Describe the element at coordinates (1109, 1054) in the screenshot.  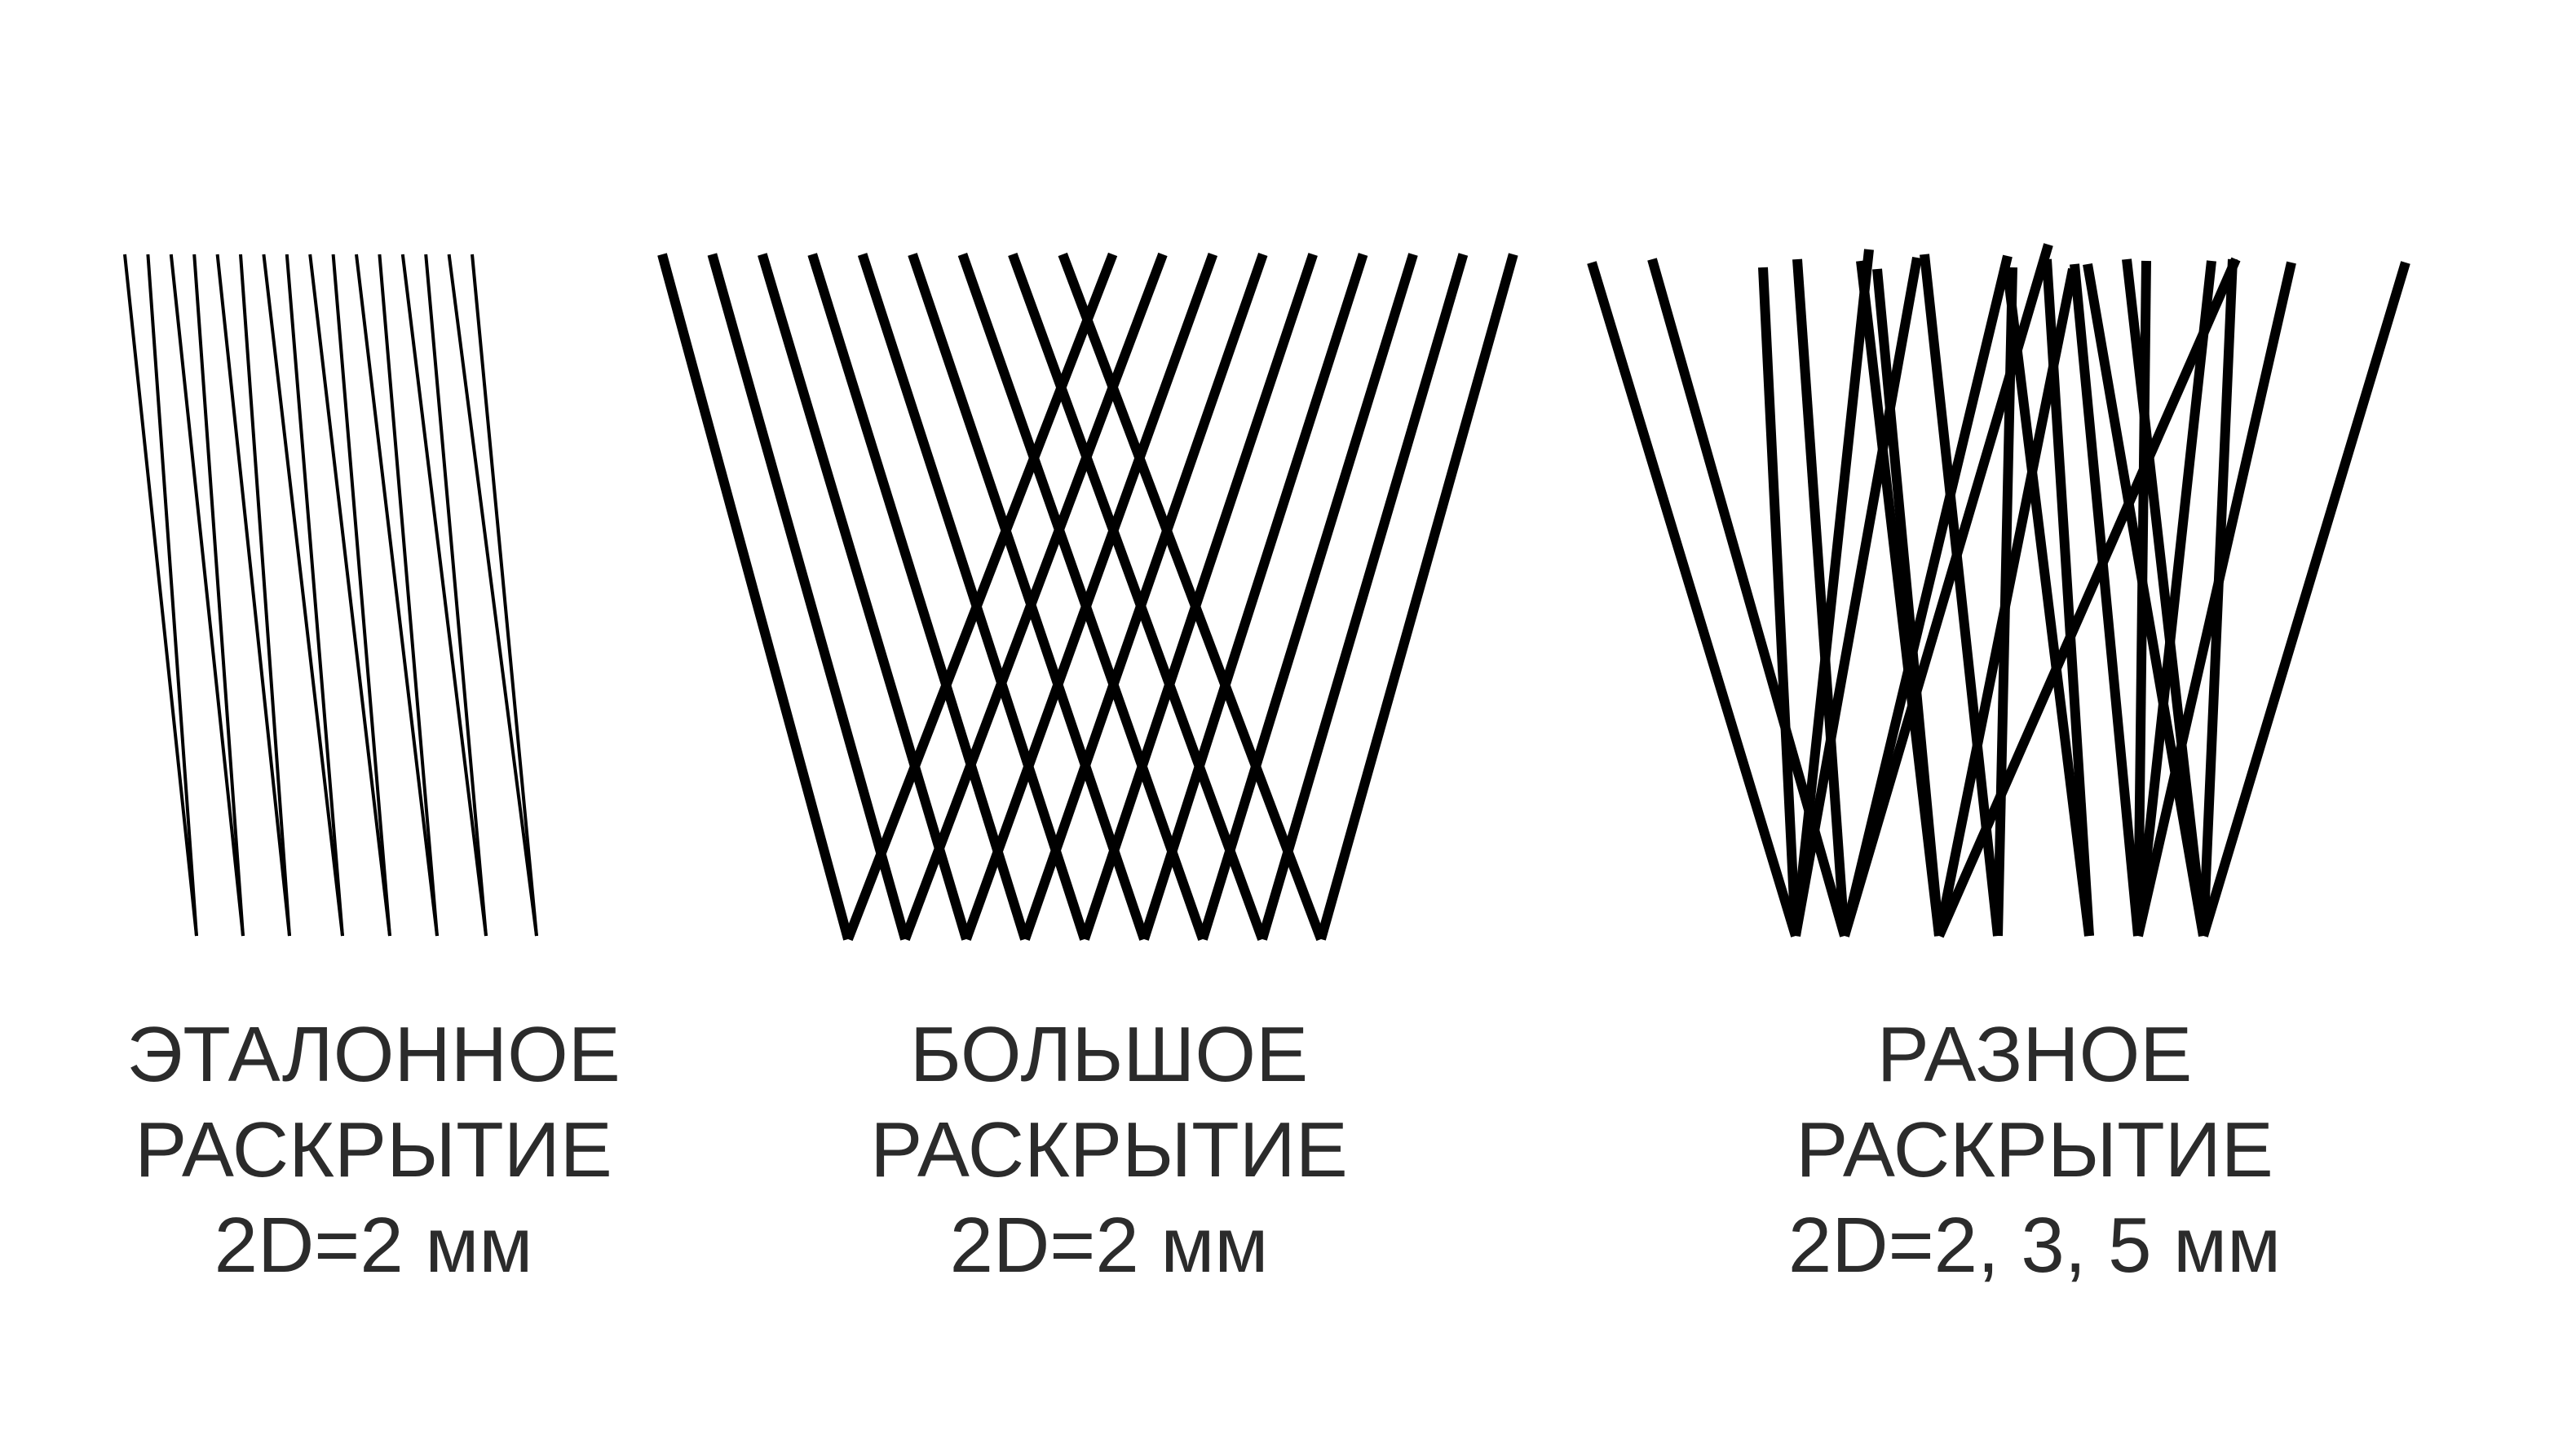
I see `caption-title: БОЛЬШОЕ` at that location.